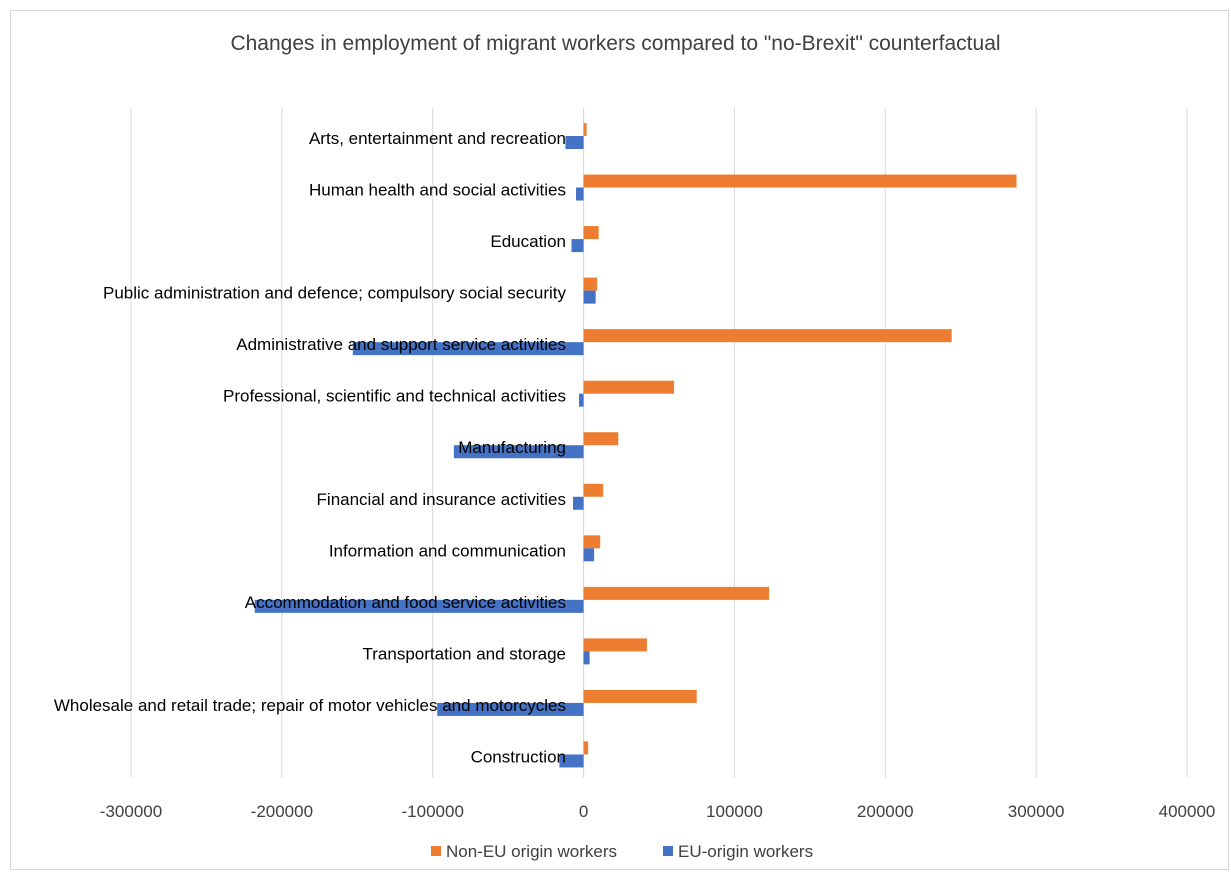 This screenshot has width=1231, height=873. Describe the element at coordinates (465, 653) in the screenshot. I see `category-label: Transportation and storage` at that location.